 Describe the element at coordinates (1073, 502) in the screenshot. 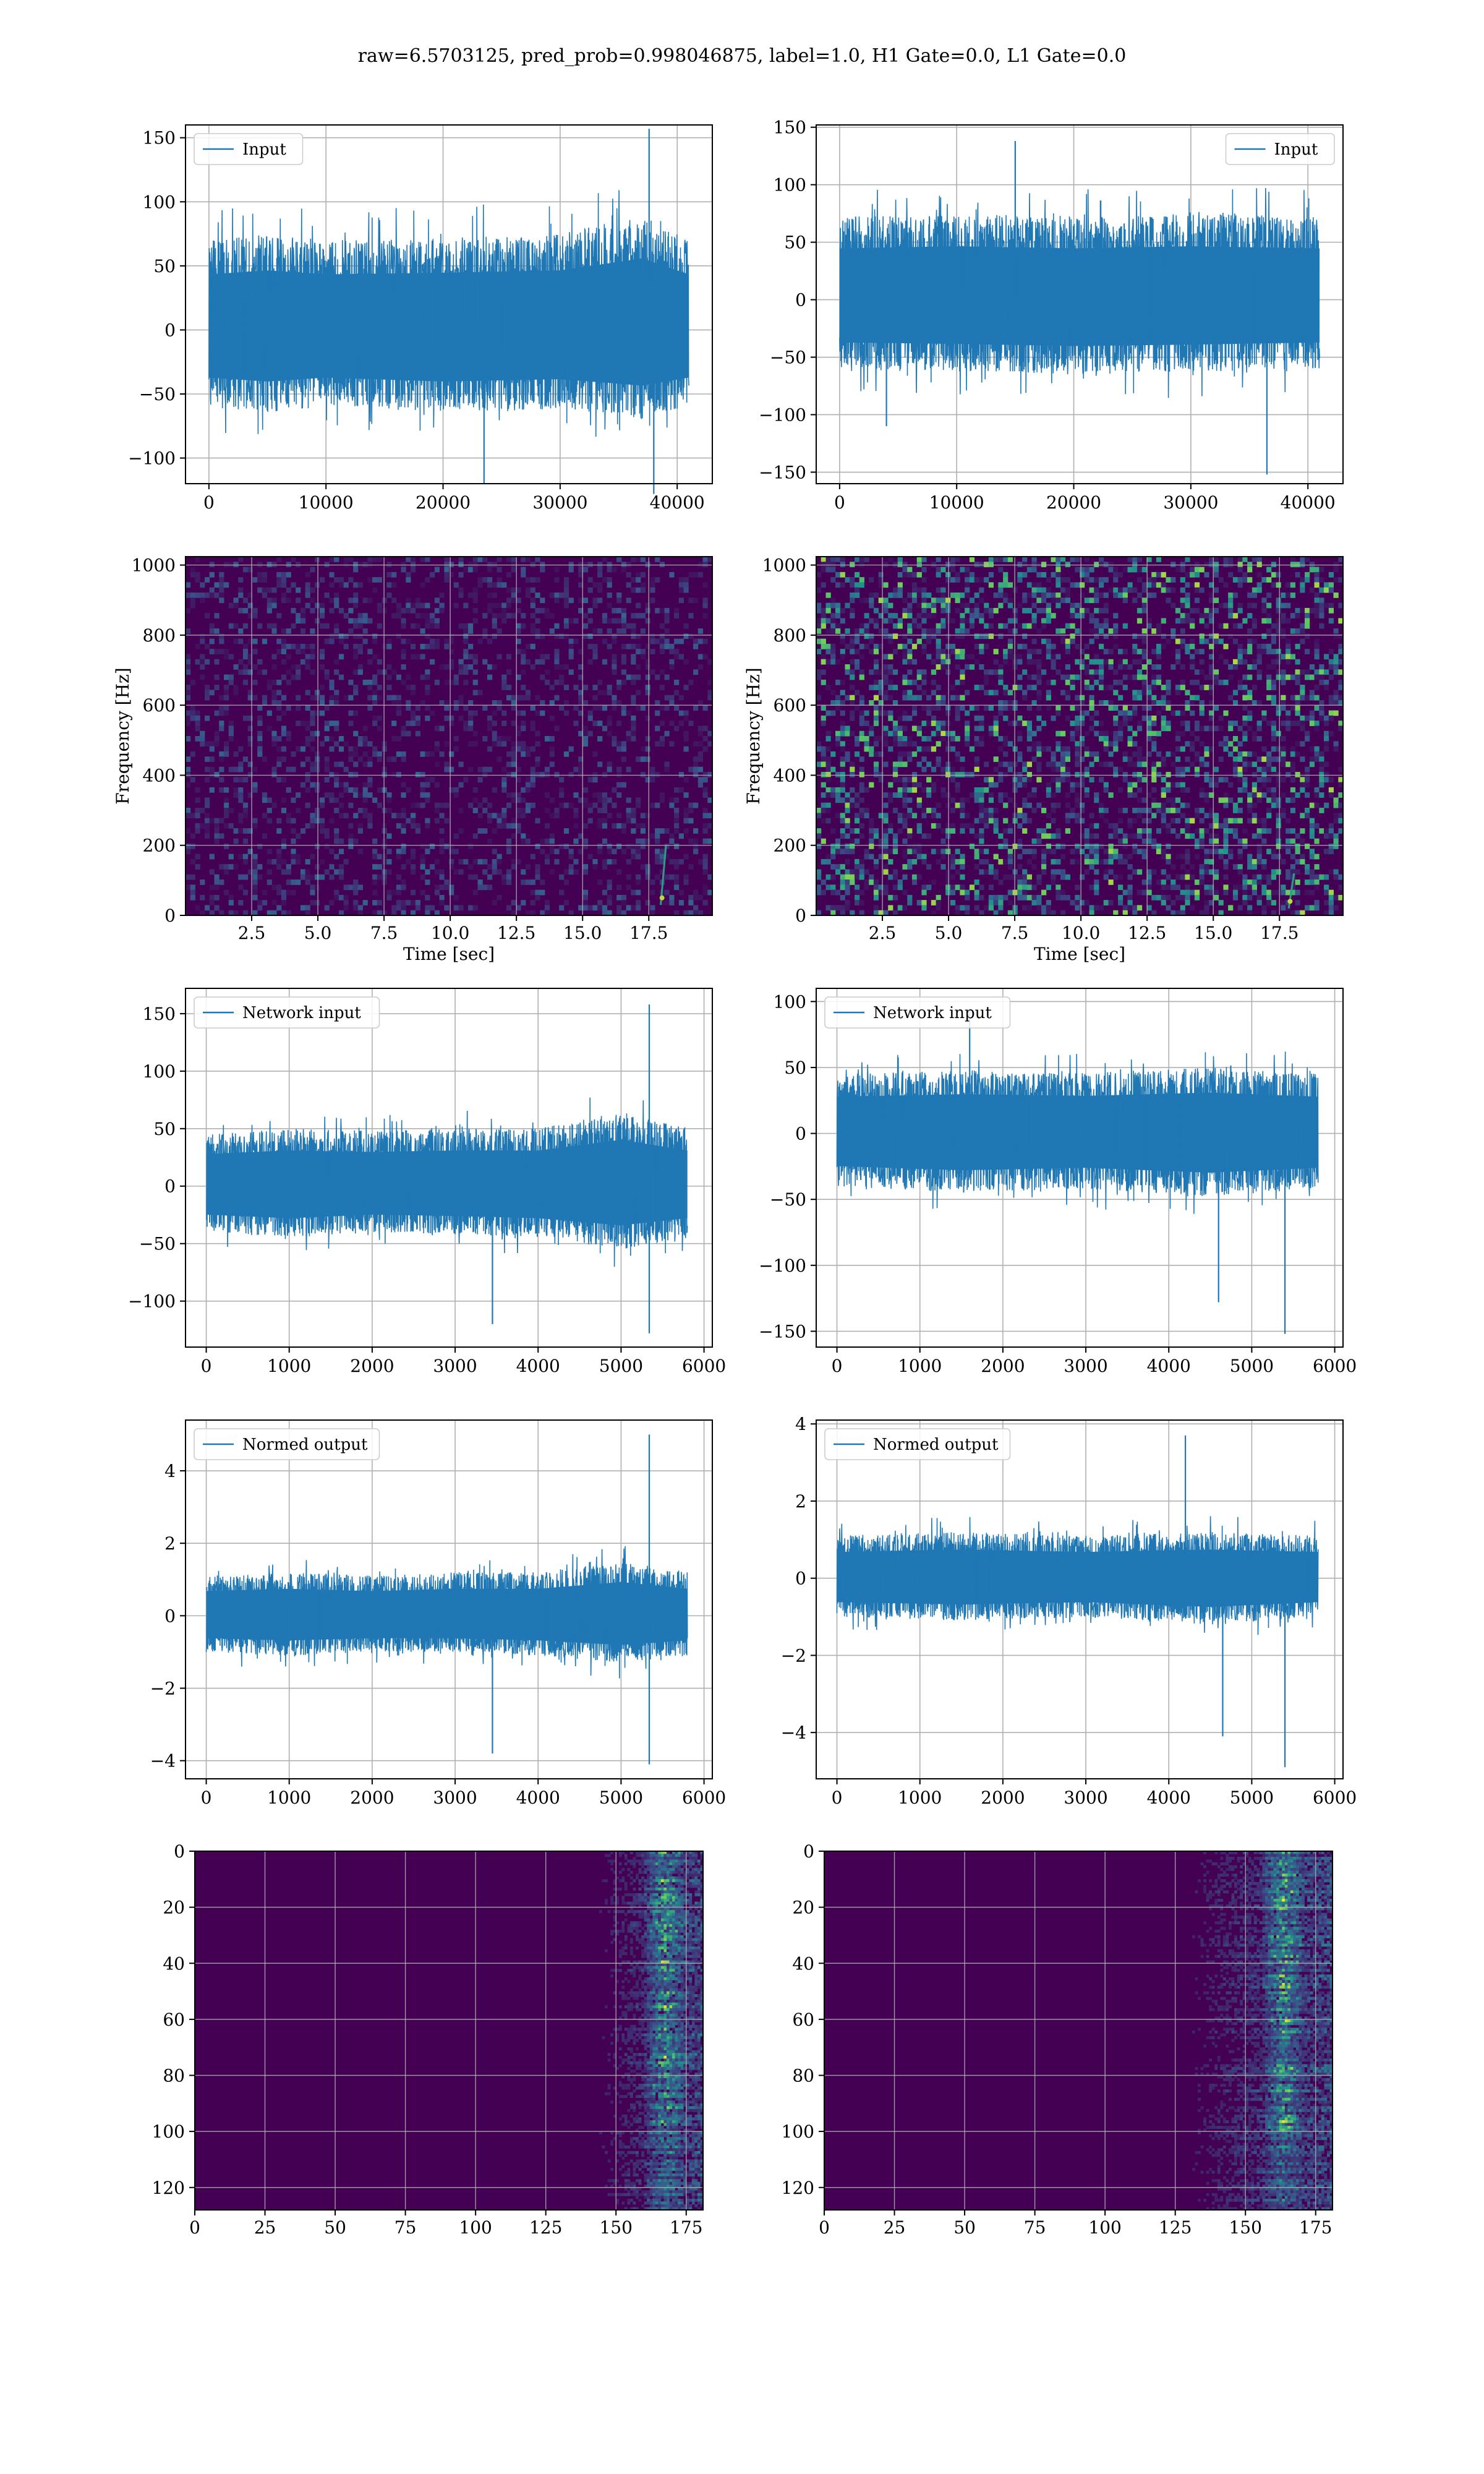

I see `x-tick-label: 20000` at that location.